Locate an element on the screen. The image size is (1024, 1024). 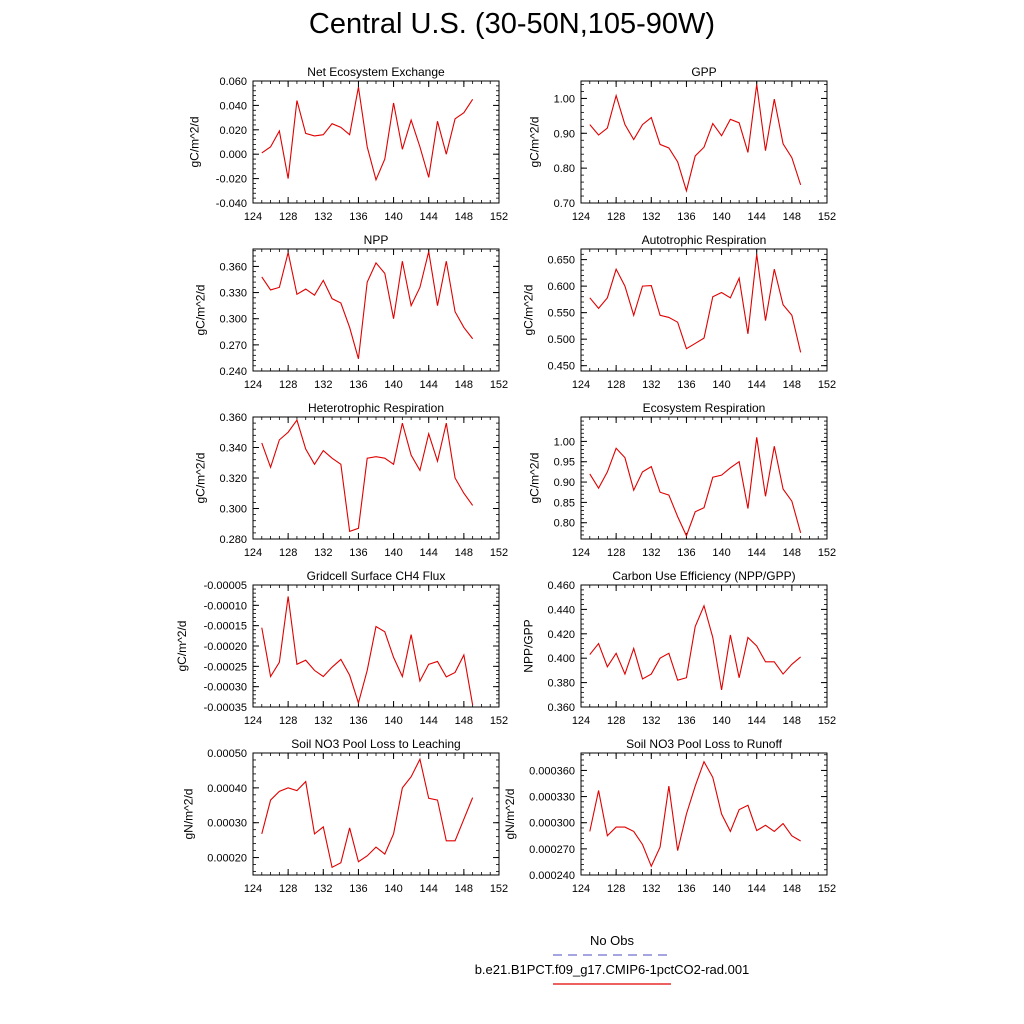
y-tick-label: 0.440 is located at coordinates (561, 610).